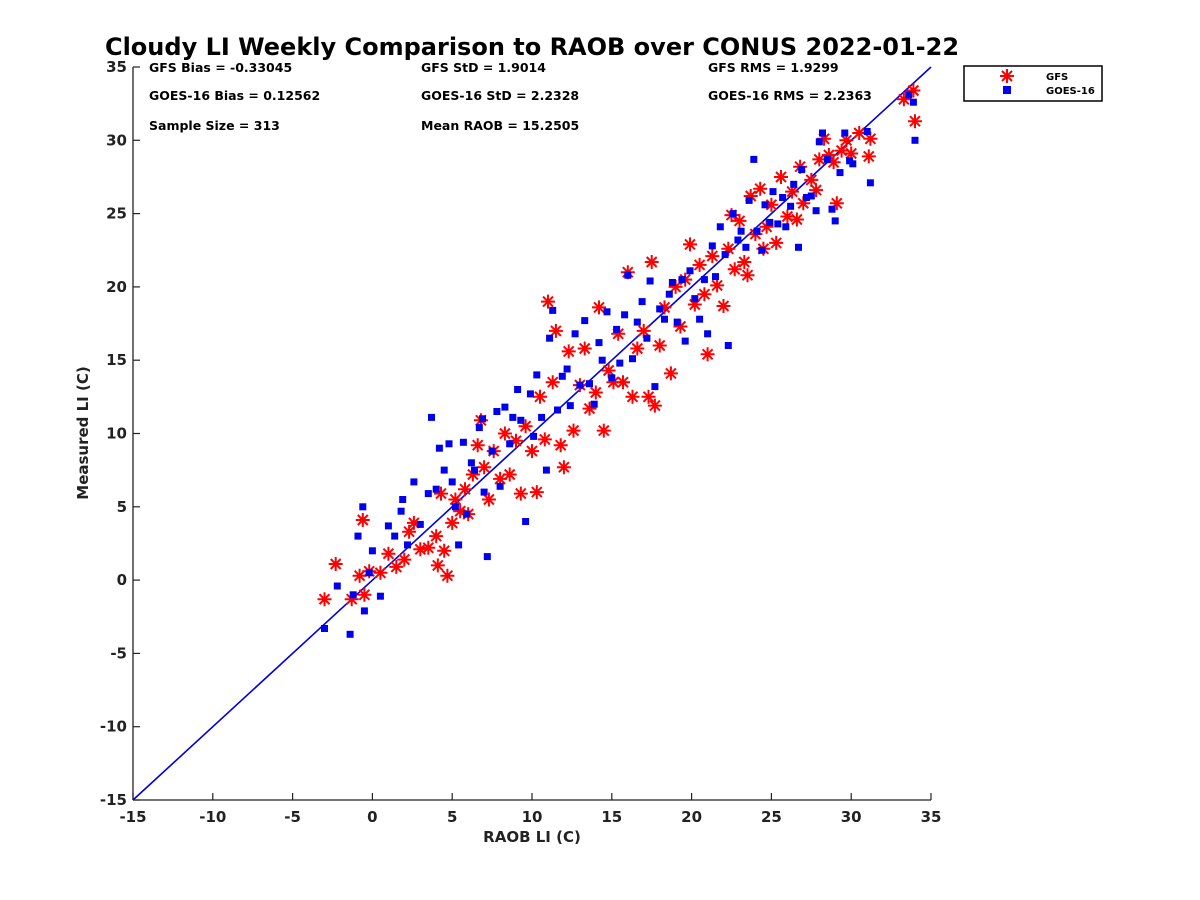  I want to click on x-tick-label: -5, so click(292, 817).